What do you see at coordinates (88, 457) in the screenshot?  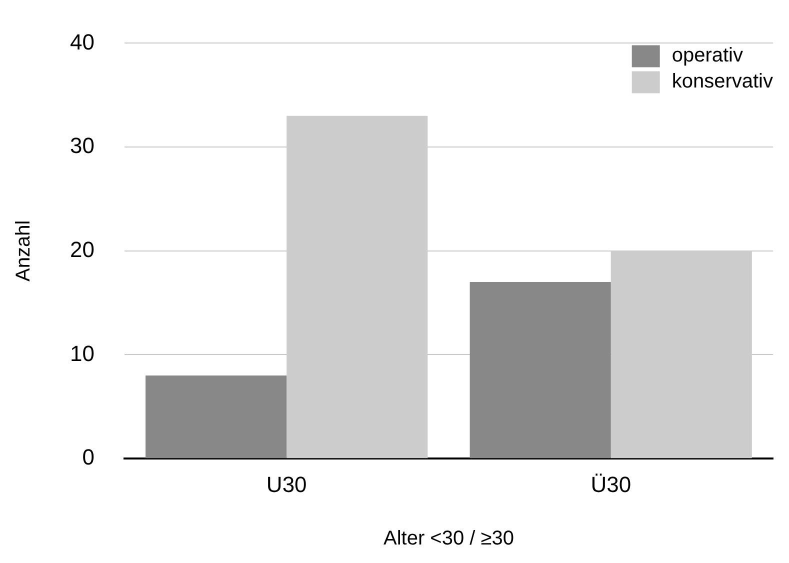 I see `y-tick-label: 0` at bounding box center [88, 457].